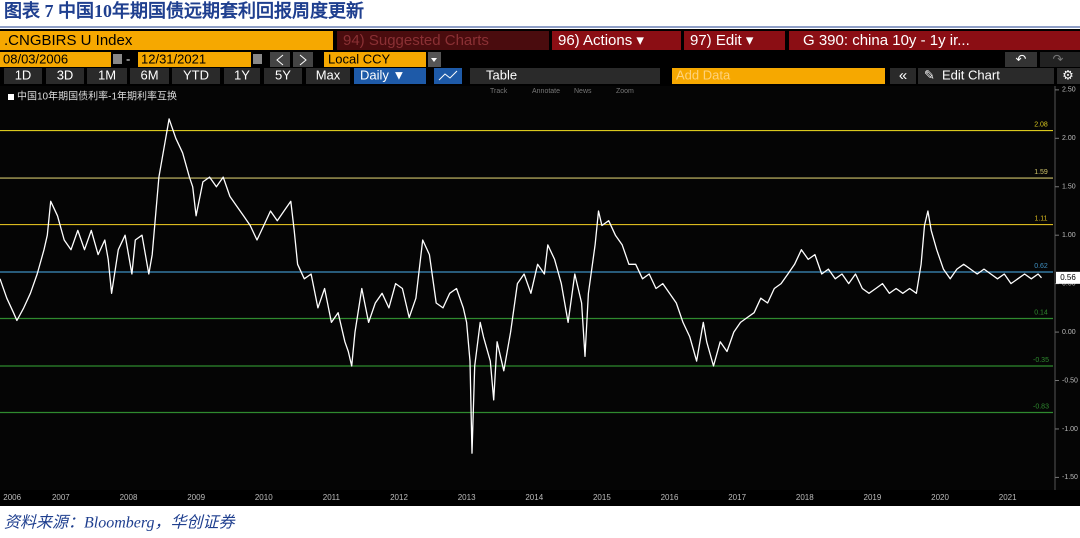 The height and width of the screenshot is (538, 1080). I want to click on x-tick-label: 2006, so click(12, 497).